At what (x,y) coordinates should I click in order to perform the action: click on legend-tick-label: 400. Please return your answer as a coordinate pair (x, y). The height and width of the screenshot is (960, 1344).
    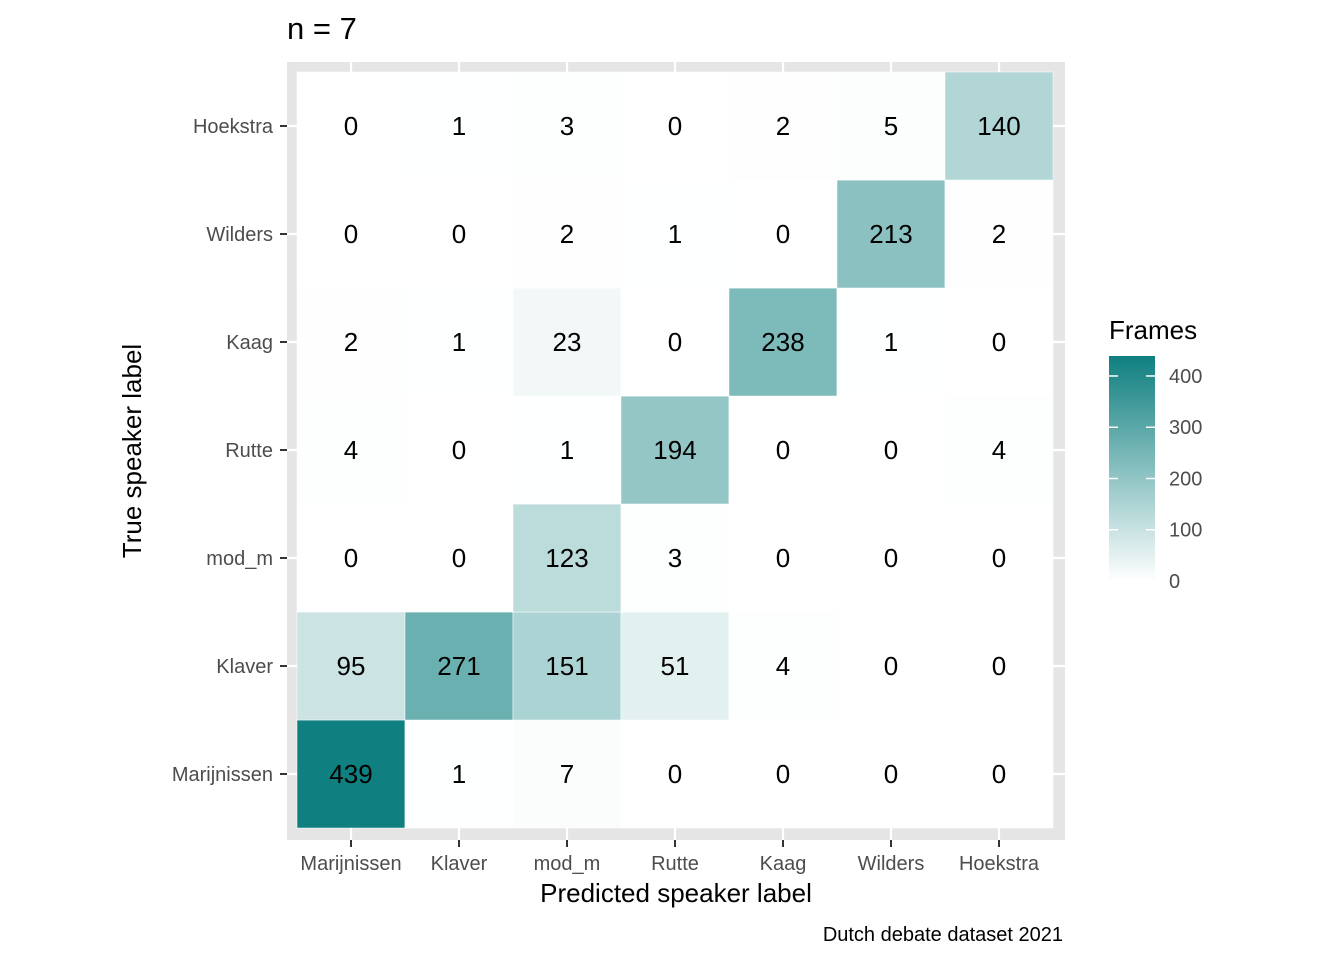
    Looking at the image, I should click on (1185, 377).